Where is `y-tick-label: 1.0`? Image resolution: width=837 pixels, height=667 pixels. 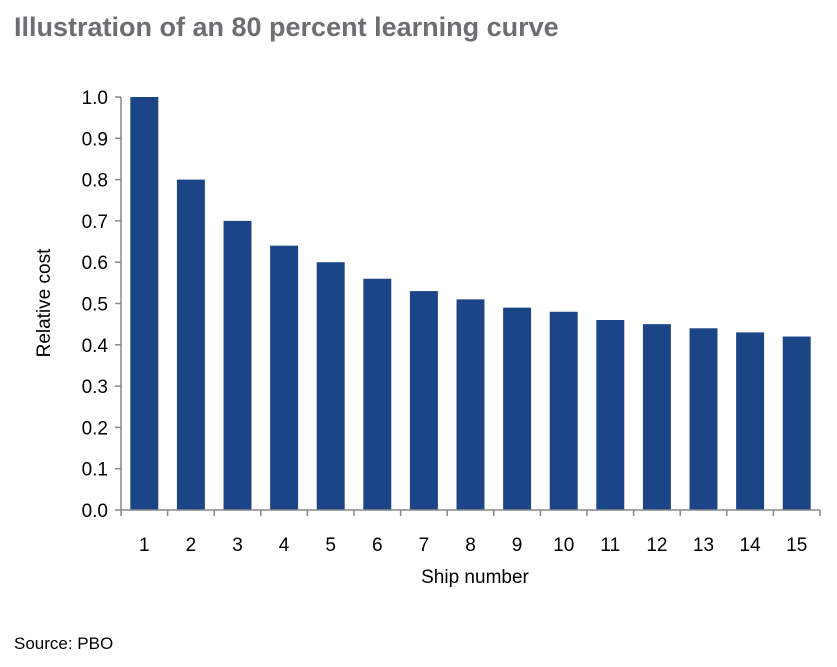 y-tick-label: 1.0 is located at coordinates (95, 98).